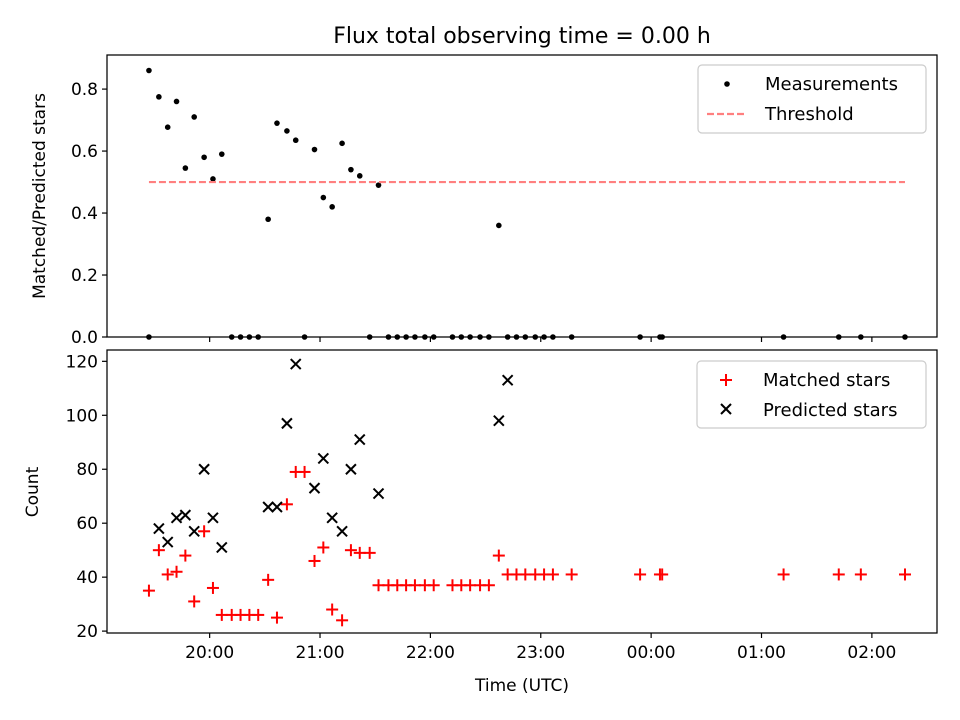 Image resolution: width=960 pixels, height=720 pixels. I want to click on legend-measurements-label: Measurements, so click(831, 84).